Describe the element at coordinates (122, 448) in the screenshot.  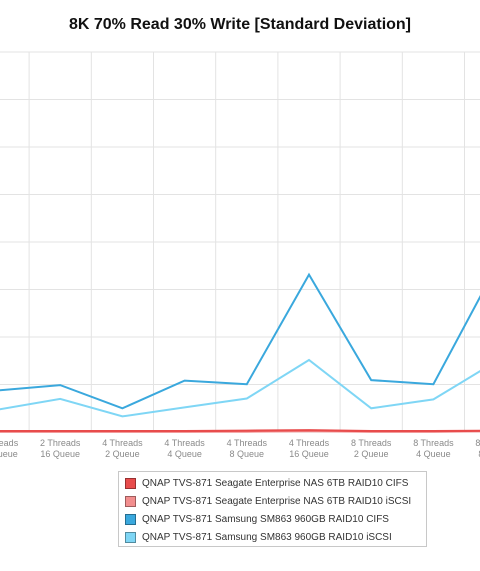
I see `x-tick-label: 4 Threads 2 Queue` at that location.